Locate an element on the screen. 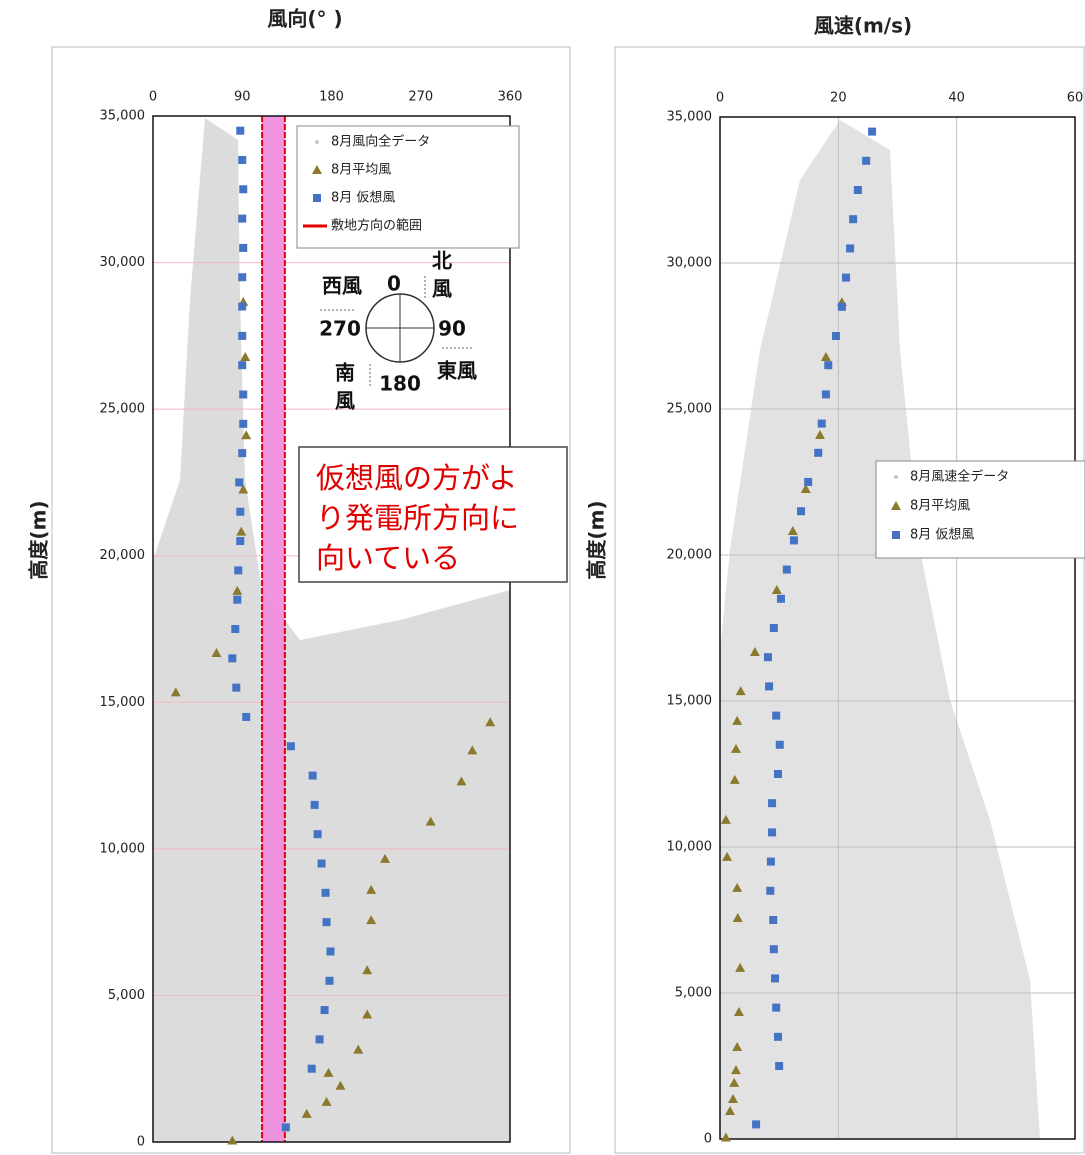 The image size is (1085, 1155). x-tick-label: 360 is located at coordinates (510, 97).